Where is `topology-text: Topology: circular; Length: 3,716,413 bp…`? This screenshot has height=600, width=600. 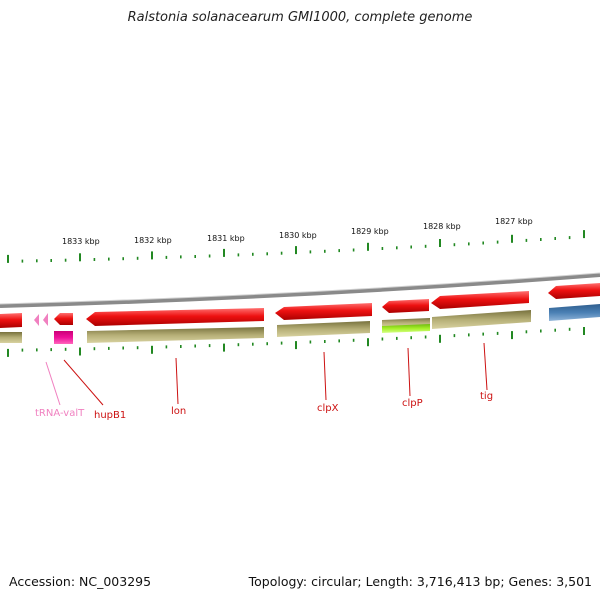
topology-text: Topology: circular; Length: 3,716,413 bp… is located at coordinates (420, 581).